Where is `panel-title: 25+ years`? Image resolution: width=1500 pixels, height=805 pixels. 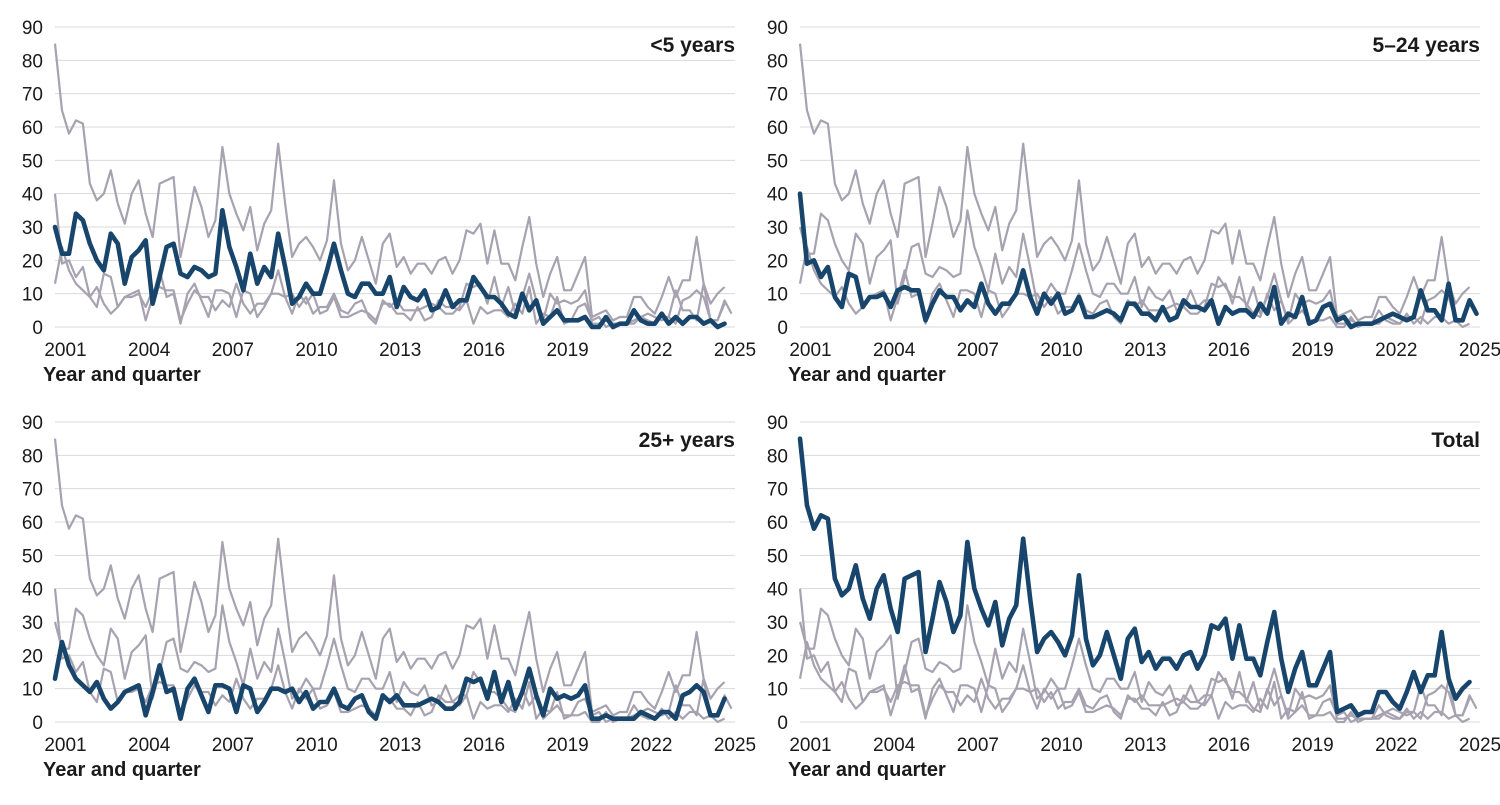 panel-title: 25+ years is located at coordinates (687, 440).